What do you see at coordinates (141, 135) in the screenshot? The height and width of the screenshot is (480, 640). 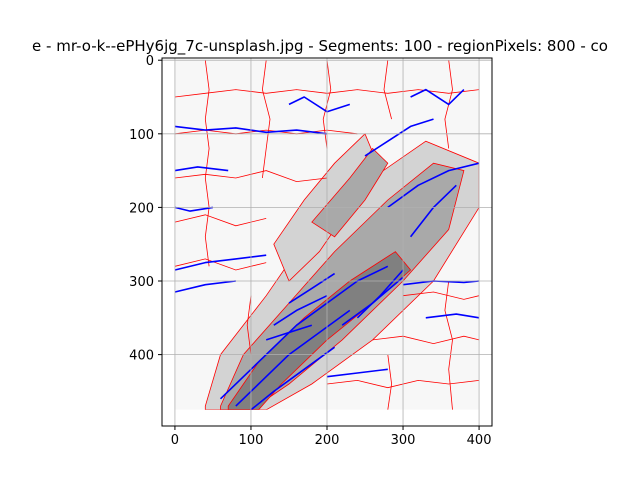 I see `y-tick-label: 100` at bounding box center [141, 135].